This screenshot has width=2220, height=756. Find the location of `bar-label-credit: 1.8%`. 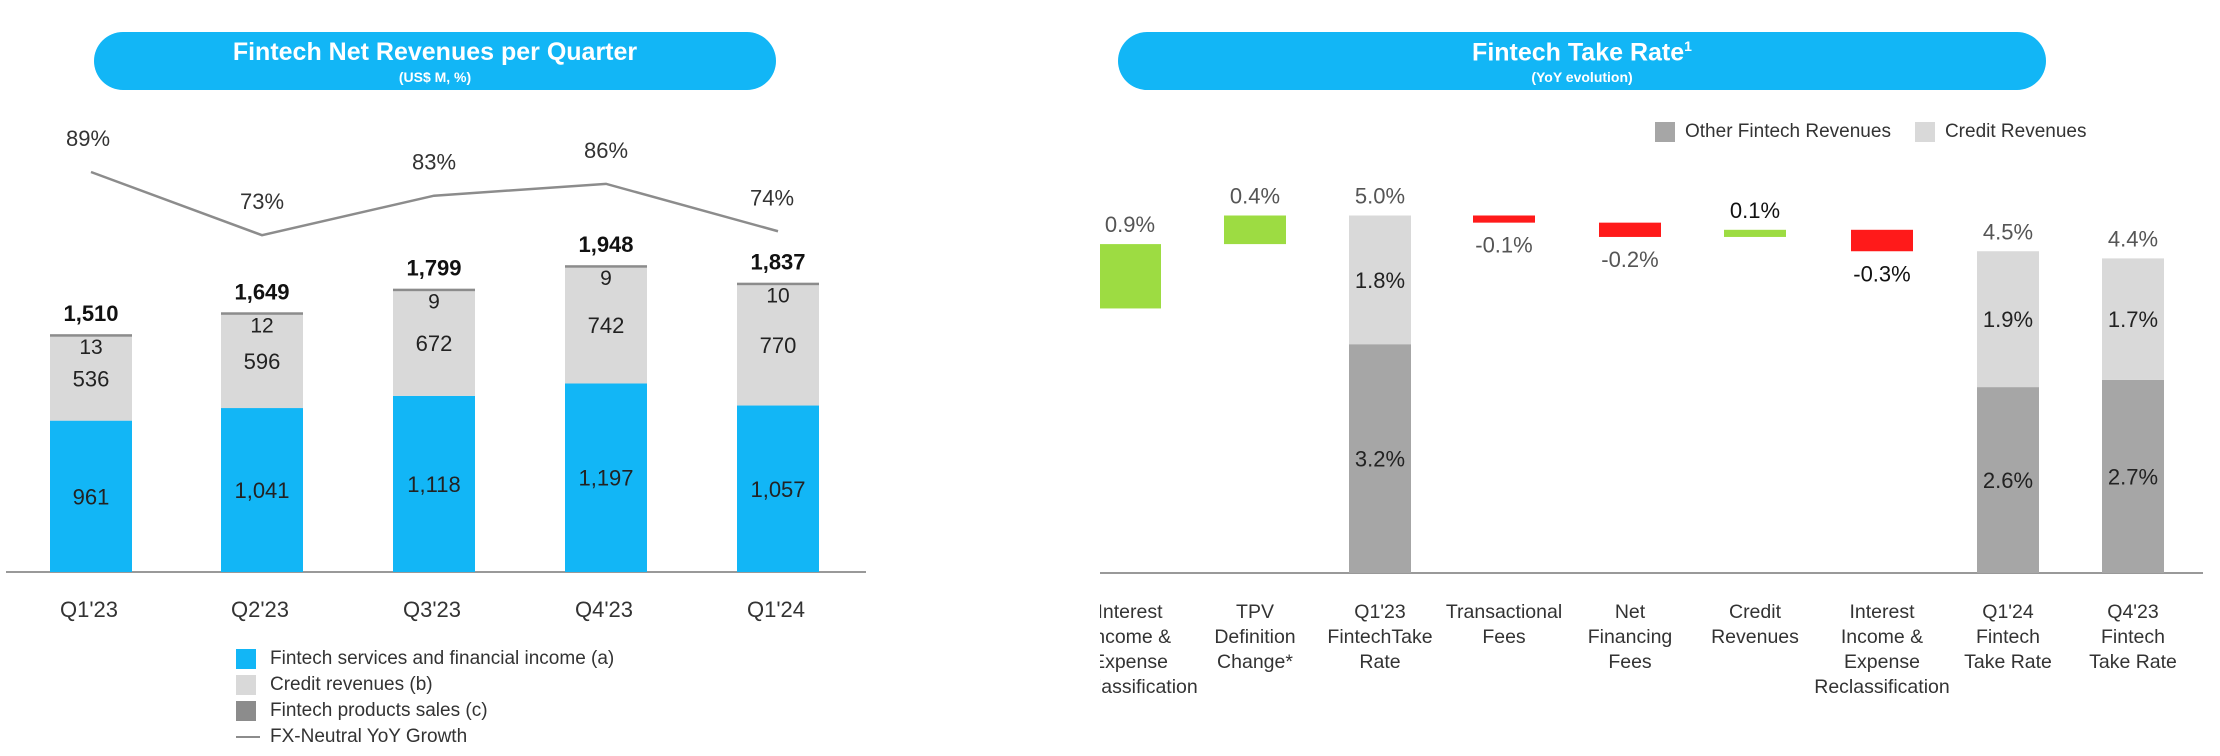

bar-label-credit: 1.8% is located at coordinates (1380, 280).